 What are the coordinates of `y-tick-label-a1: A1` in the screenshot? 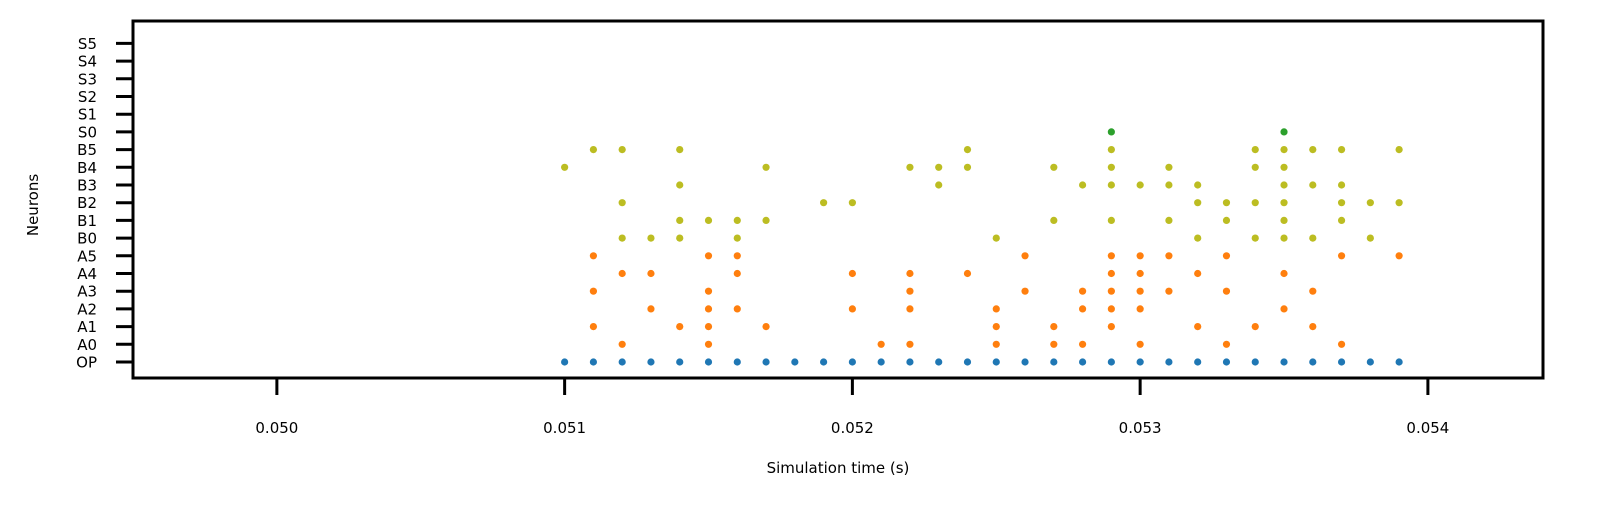 It's located at (87, 327).